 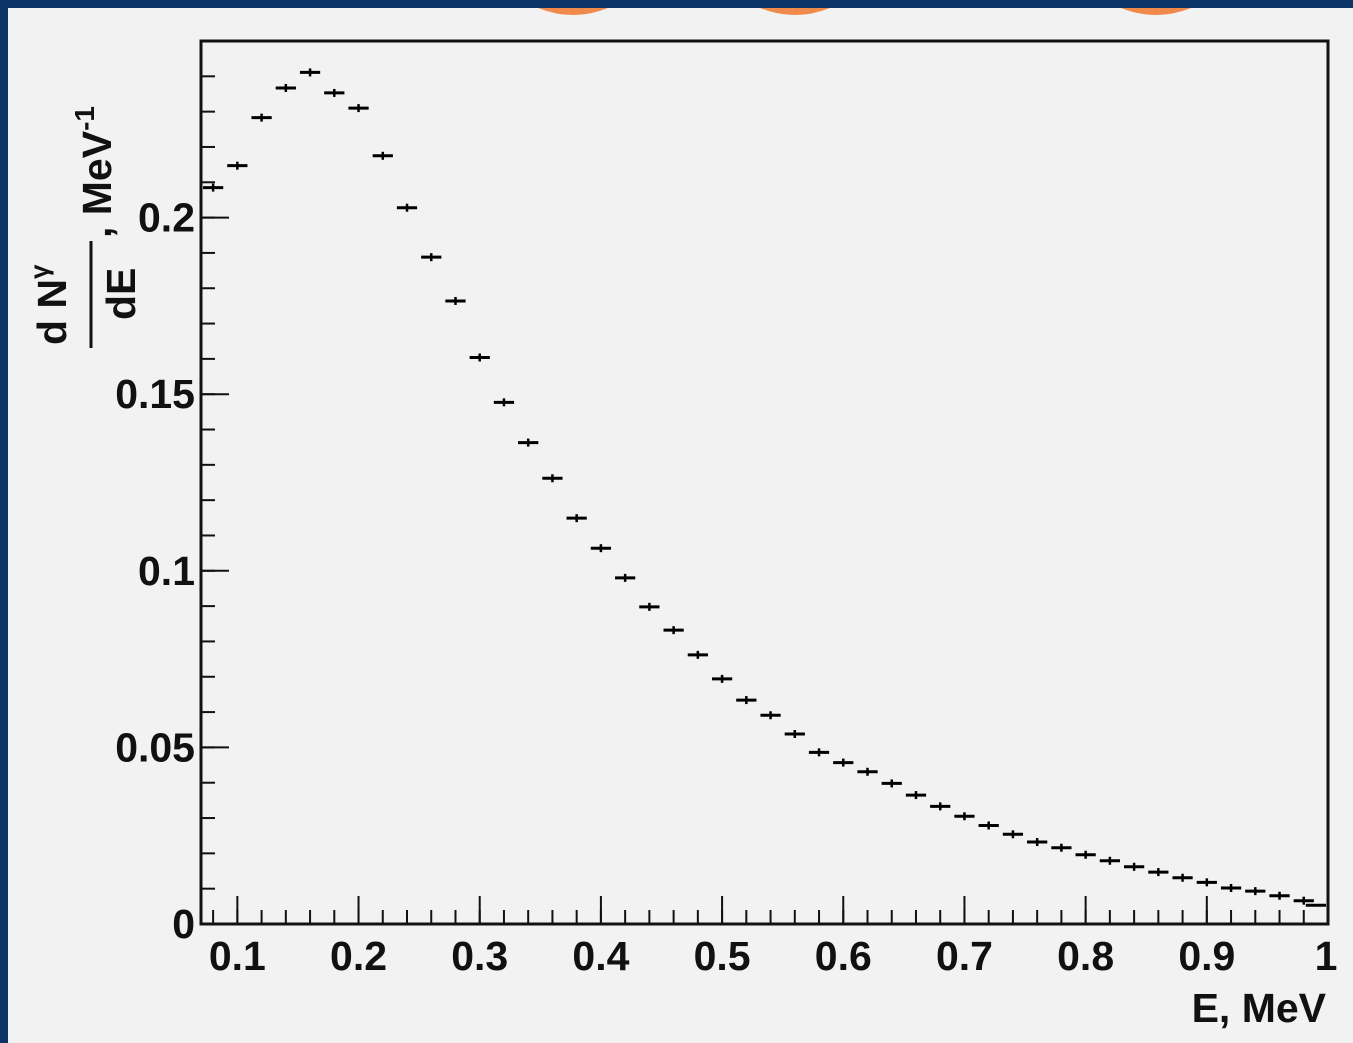 What do you see at coordinates (773, 956) in the screenshot?
I see `x-tick-labels: 0.1 0.2 0.3 0.4 0.5 0.6 0.7 0.8 0.9 1` at bounding box center [773, 956].